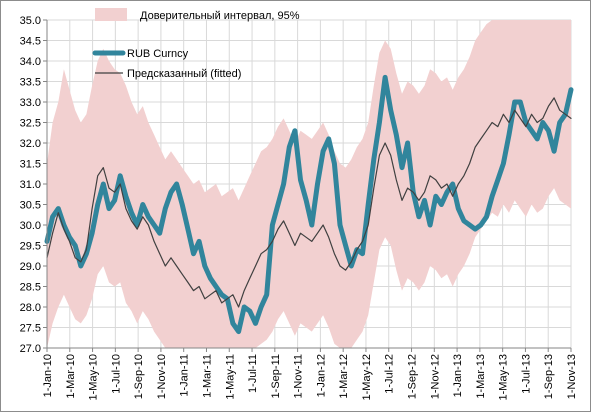 The image size is (591, 412). I want to click on y-tick-label-2: 28.0, so click(30, 308).